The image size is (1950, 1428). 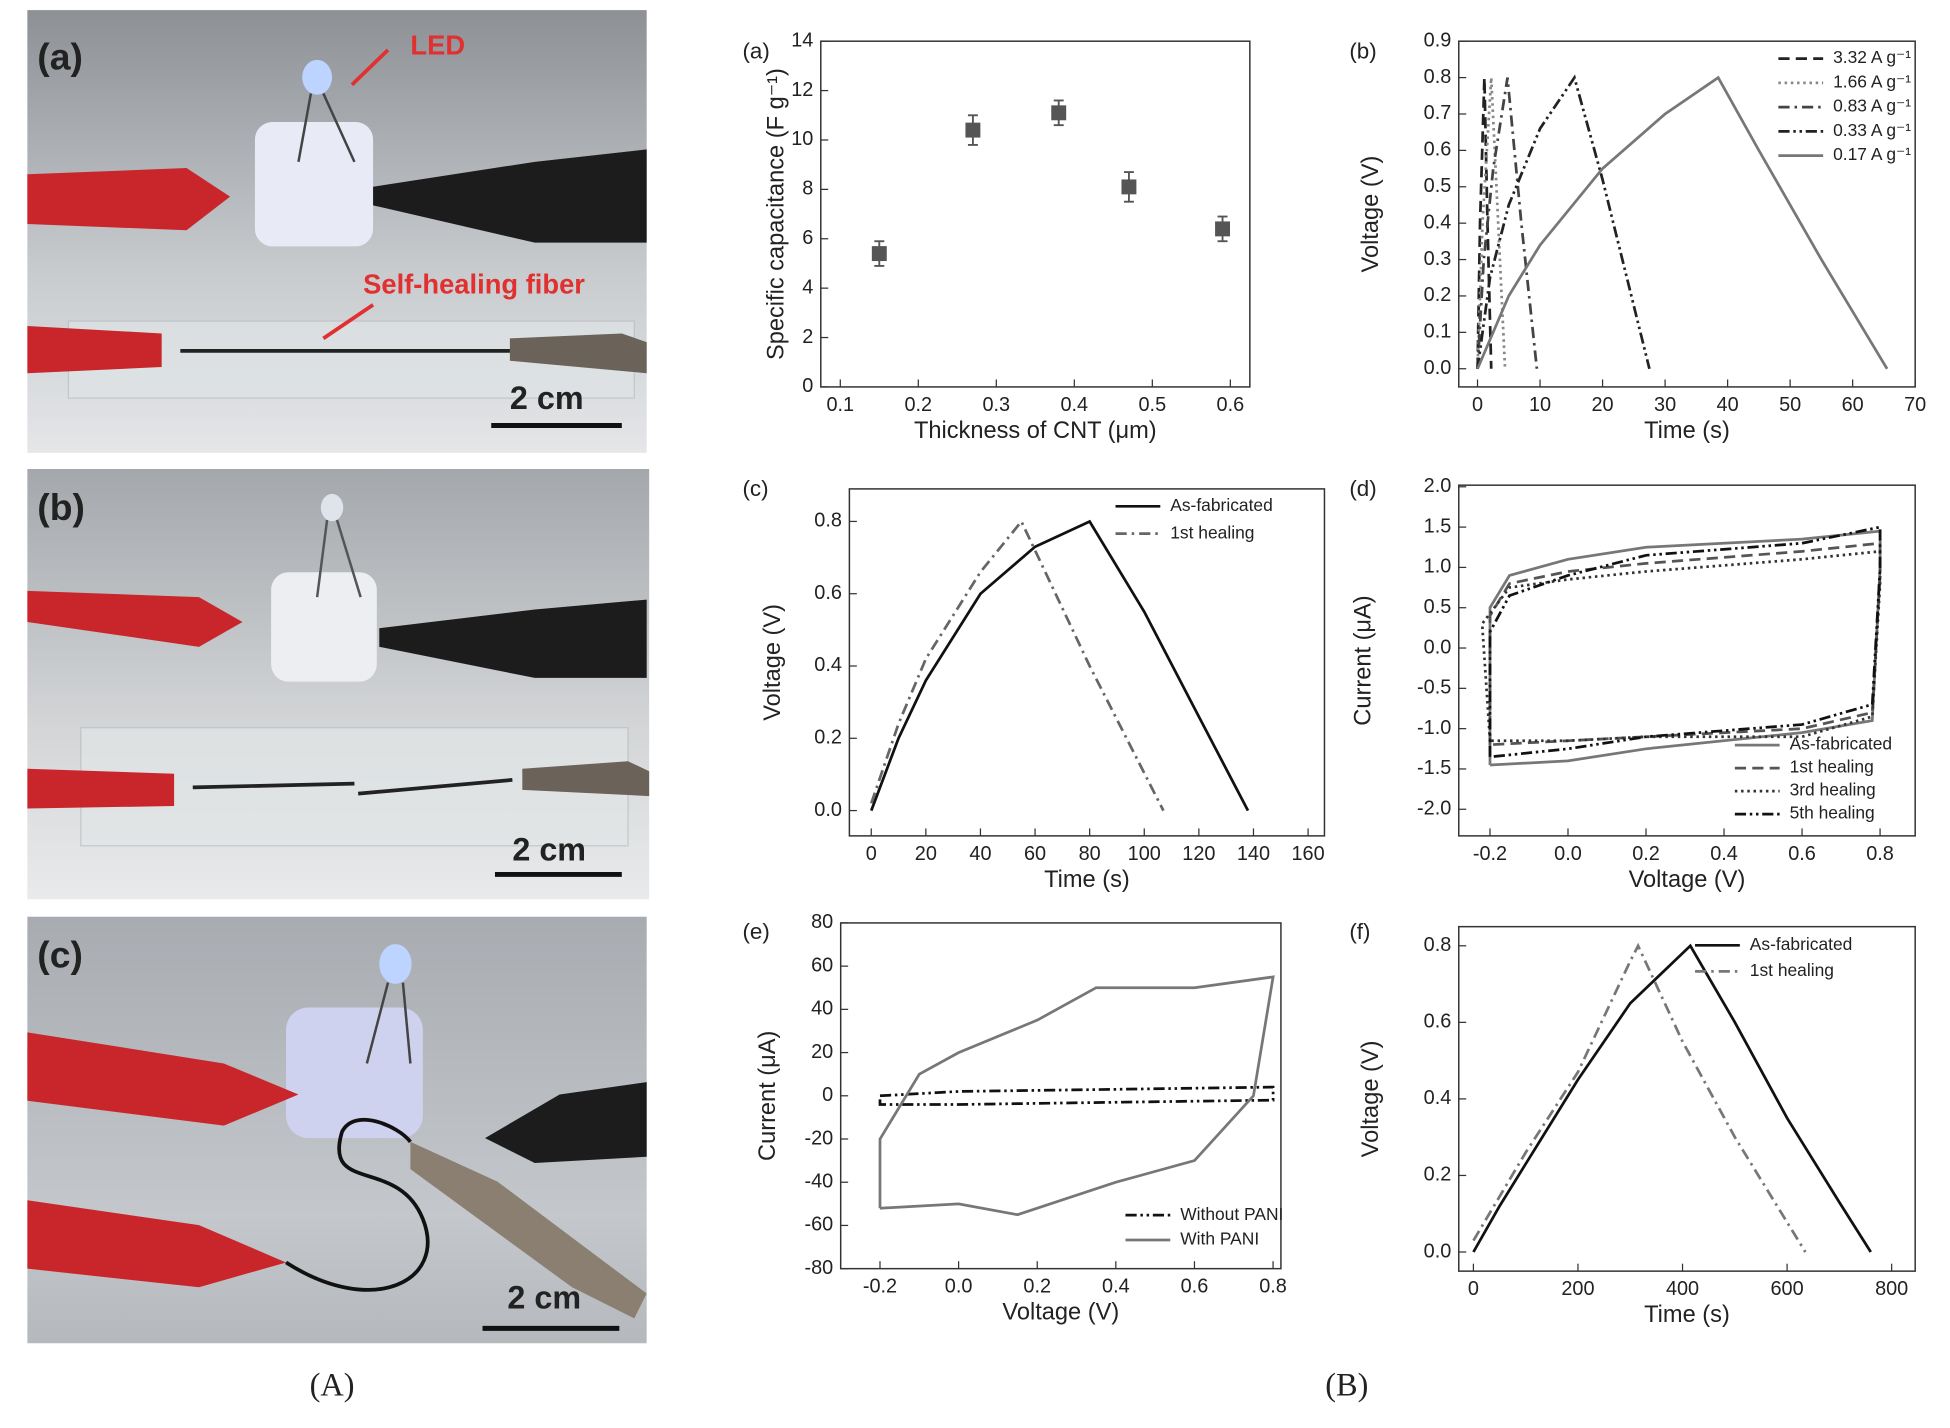 What do you see at coordinates (1915, 405) in the screenshot?
I see `x-tick-label: 70` at bounding box center [1915, 405].